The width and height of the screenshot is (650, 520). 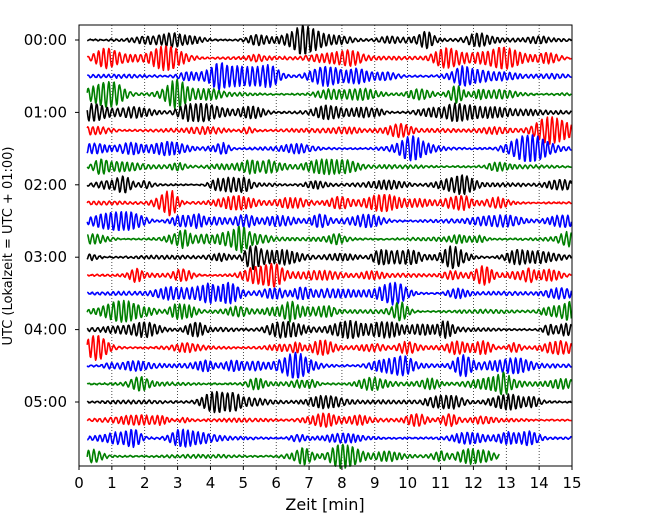 I want to click on x-axis-label: Zeit [min], so click(x=324, y=504).